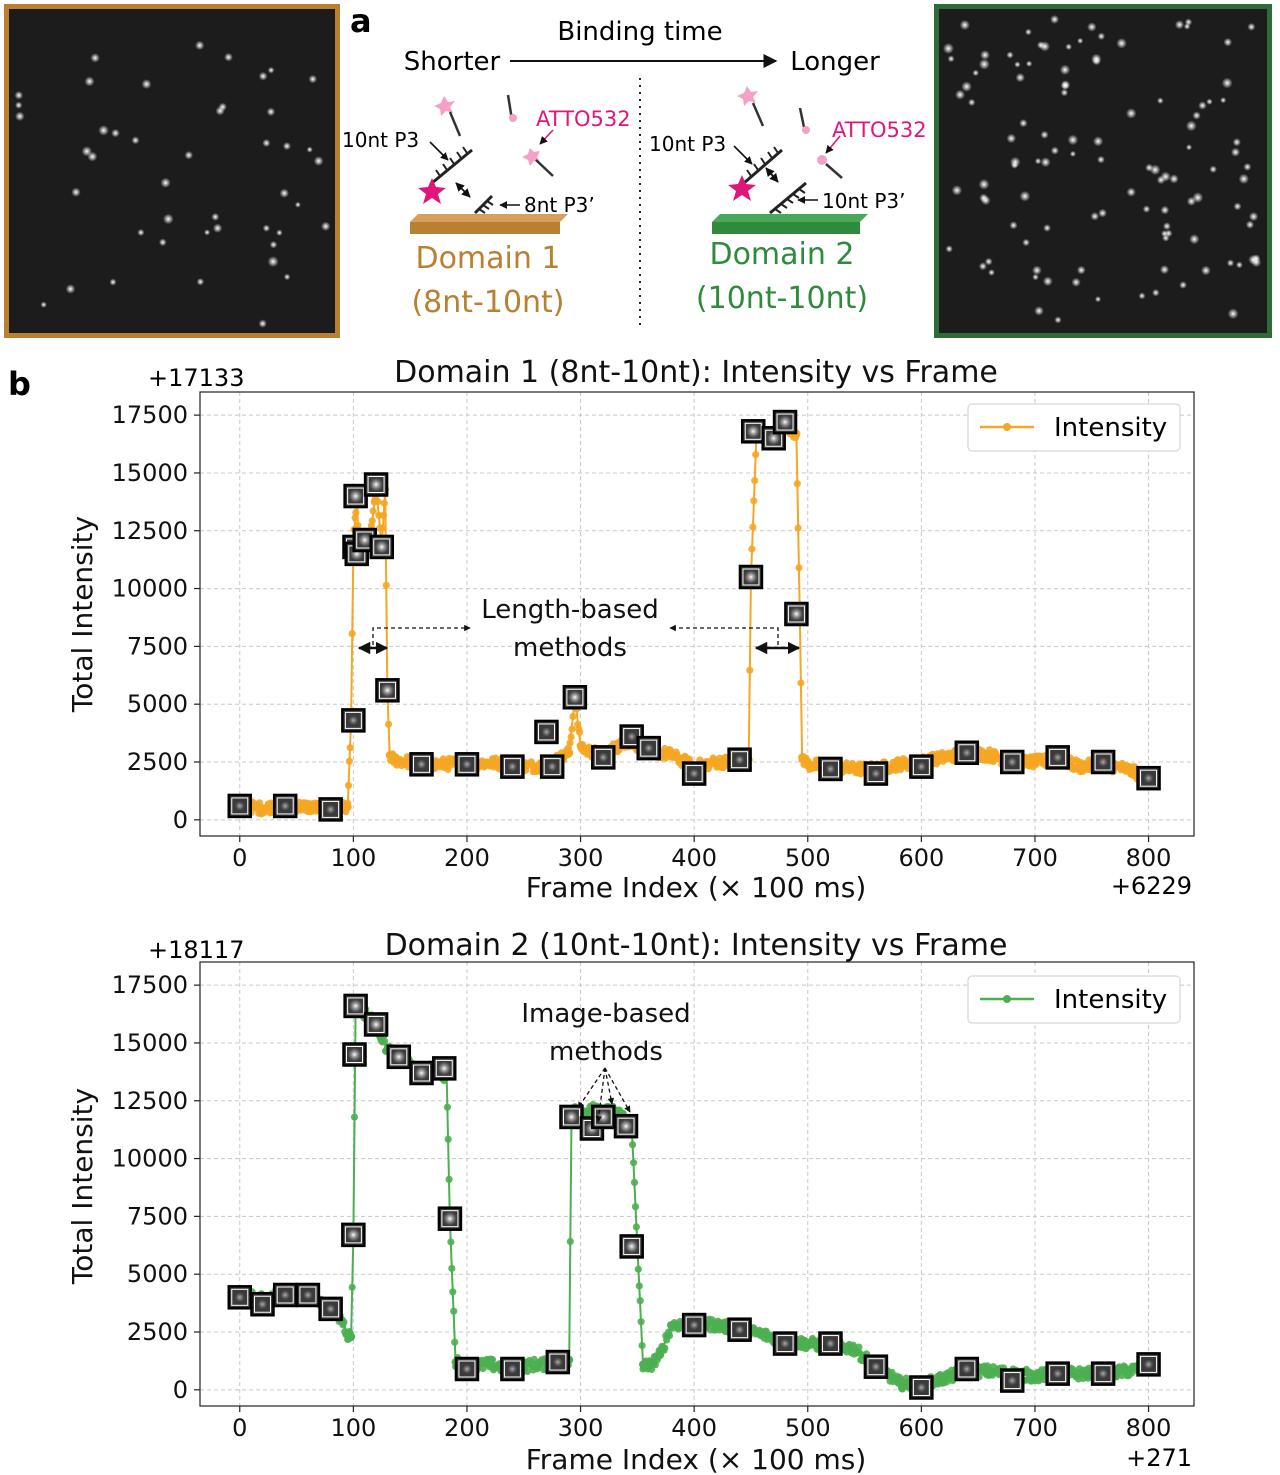 The image size is (1280, 1475). Describe the element at coordinates (724, 634) in the screenshot. I see `annotation-pointer-right` at that location.